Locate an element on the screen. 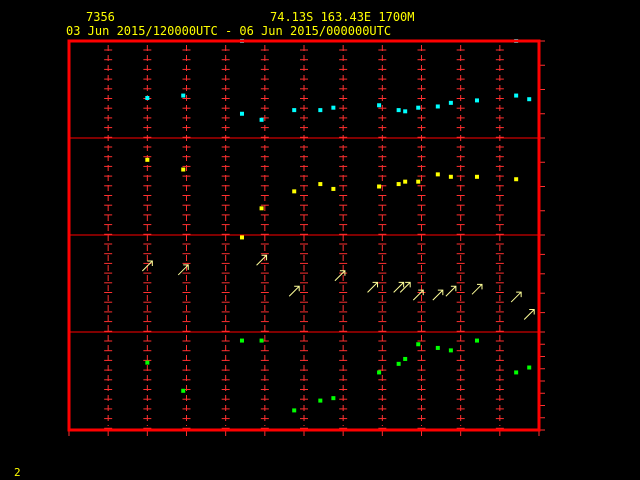 The image size is (640, 480). station-location: 74.13S 163.43E 1700M is located at coordinates (342, 17).